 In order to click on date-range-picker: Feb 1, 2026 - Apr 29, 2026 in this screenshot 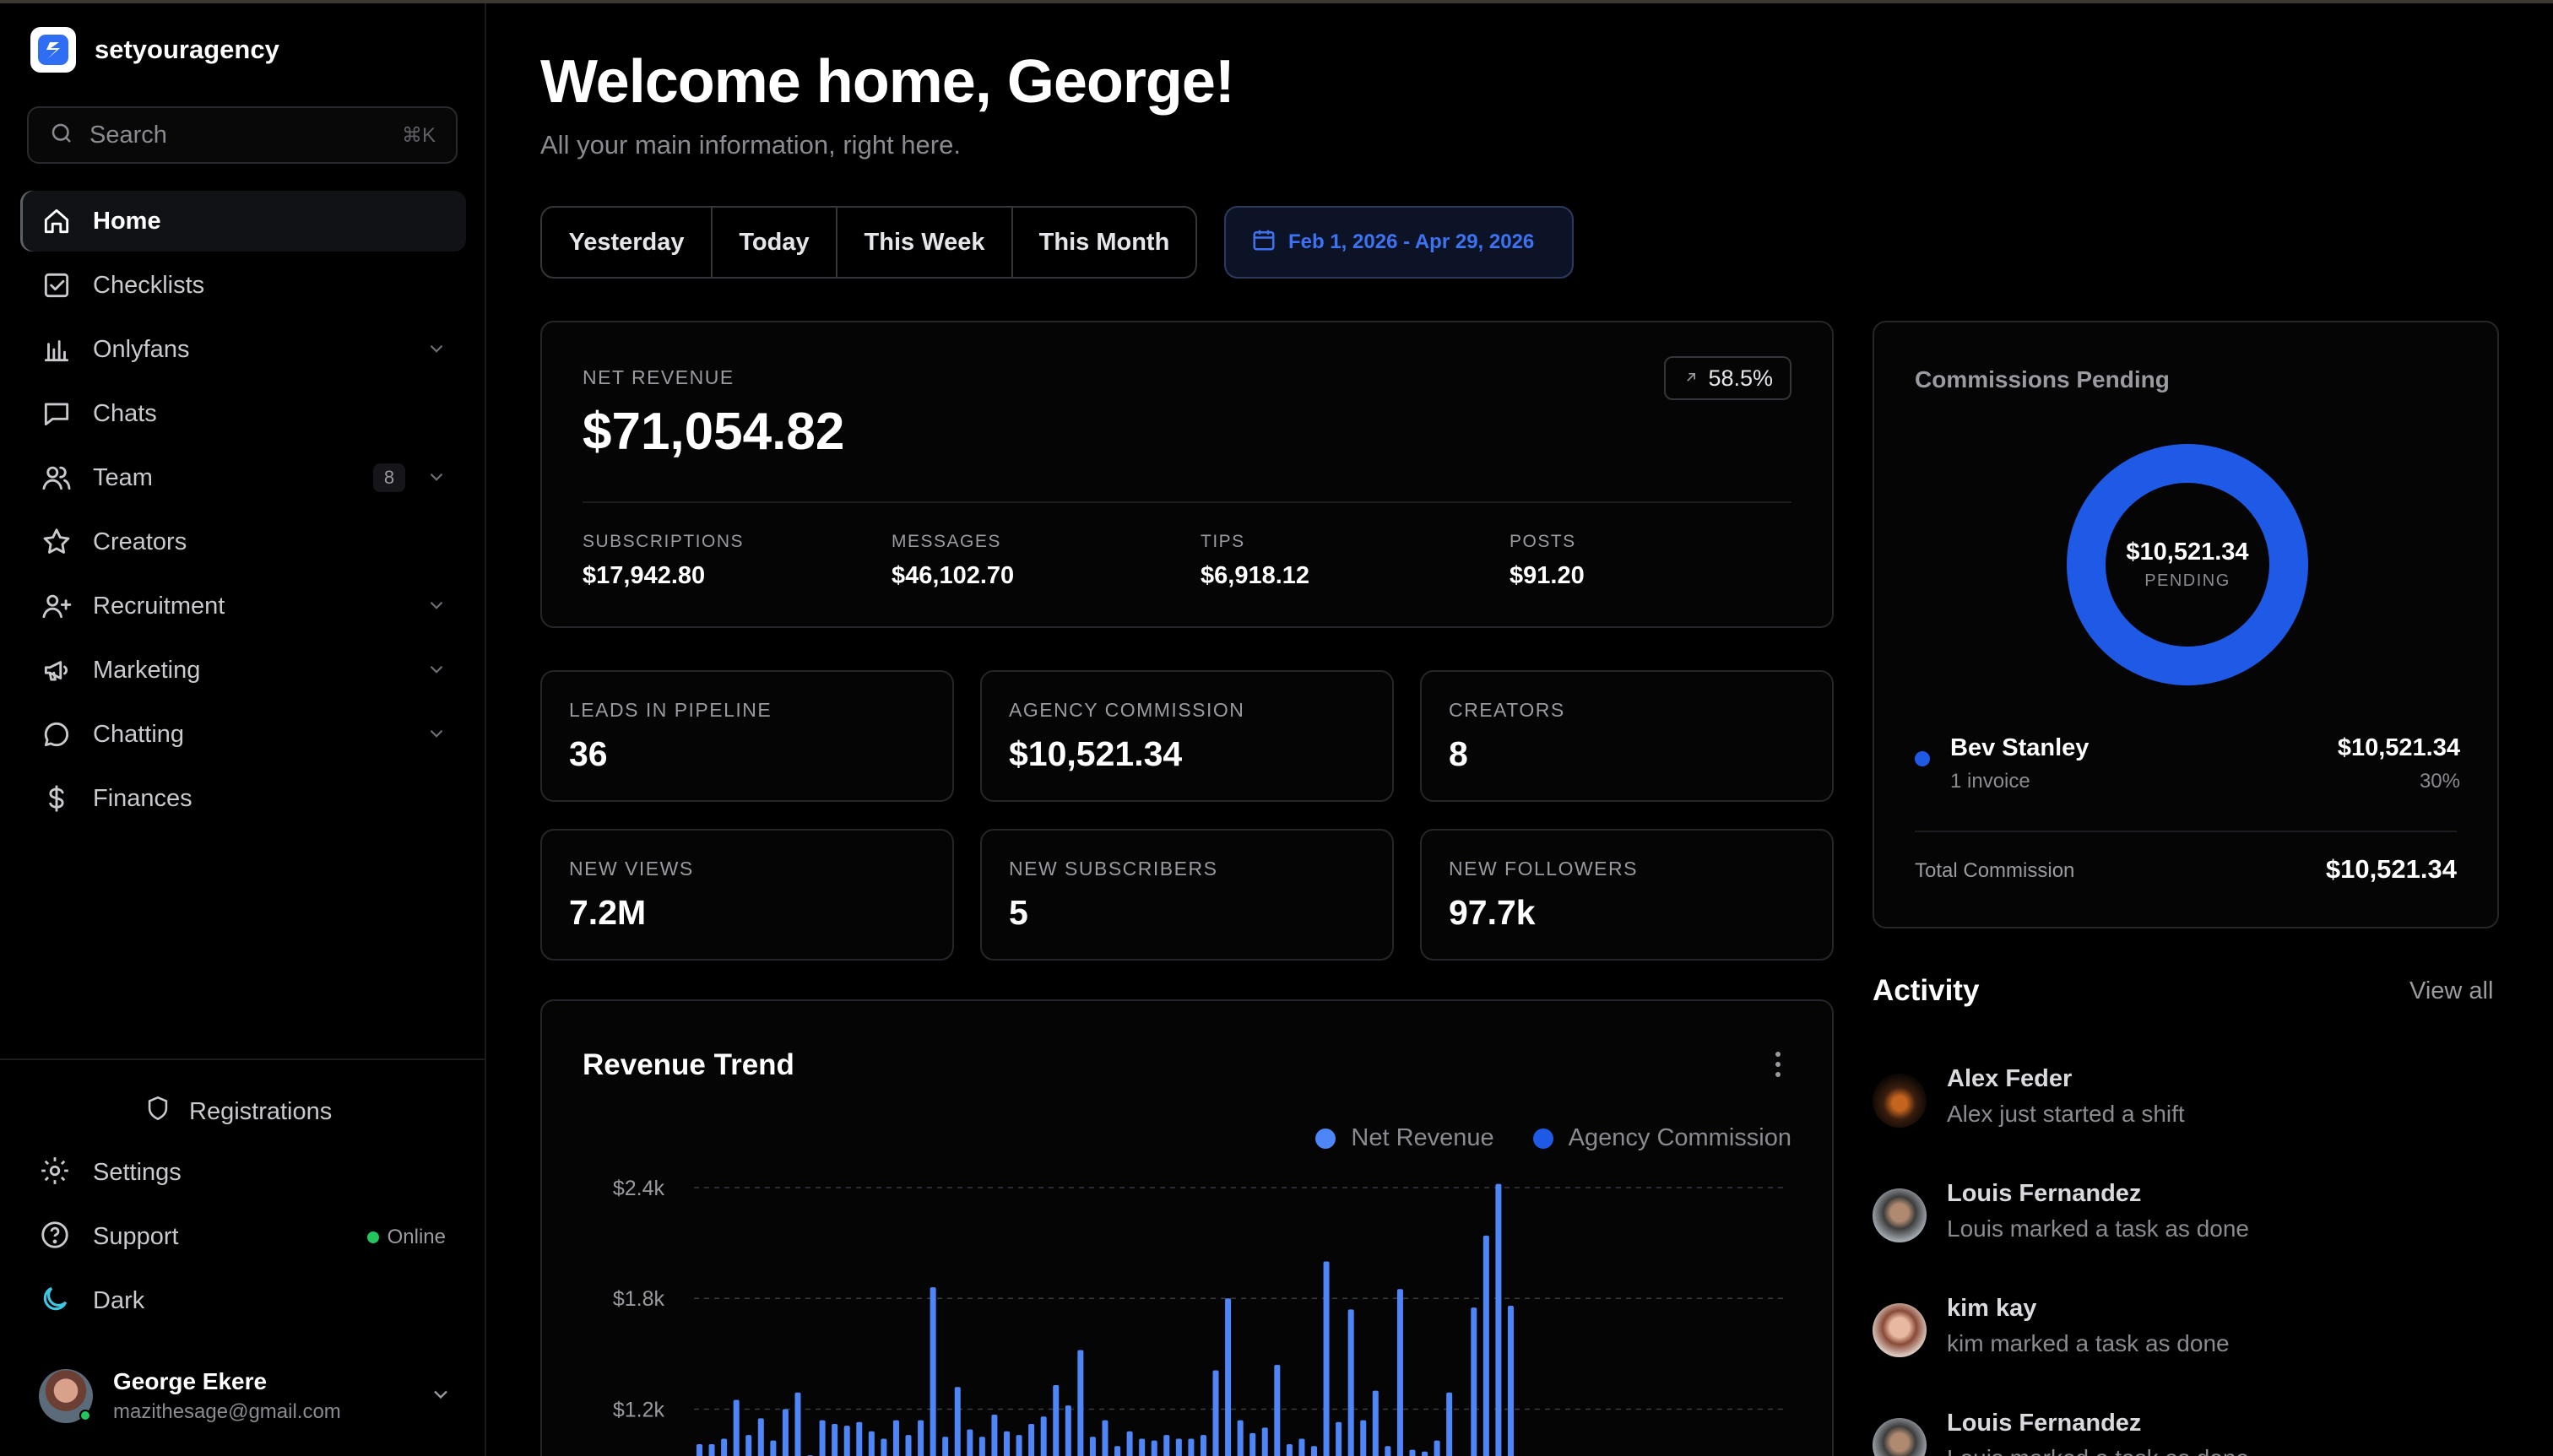, I will do `click(1399, 242)`.